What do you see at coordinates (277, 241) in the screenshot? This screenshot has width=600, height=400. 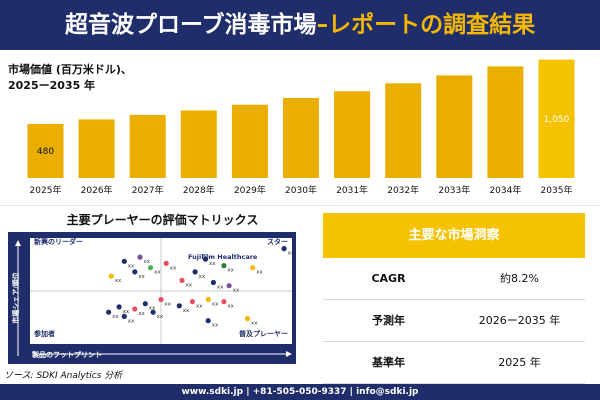 I see `quadrant-top-right: スター` at bounding box center [277, 241].